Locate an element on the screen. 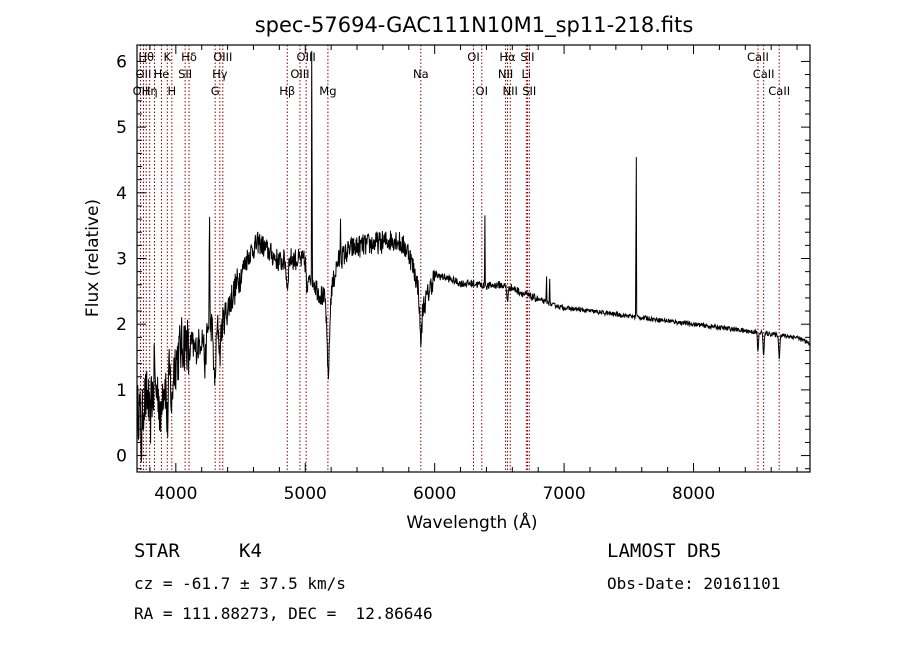 The height and width of the screenshot is (649, 900). y-axis-label: Flux (relative) is located at coordinates (93, 258).